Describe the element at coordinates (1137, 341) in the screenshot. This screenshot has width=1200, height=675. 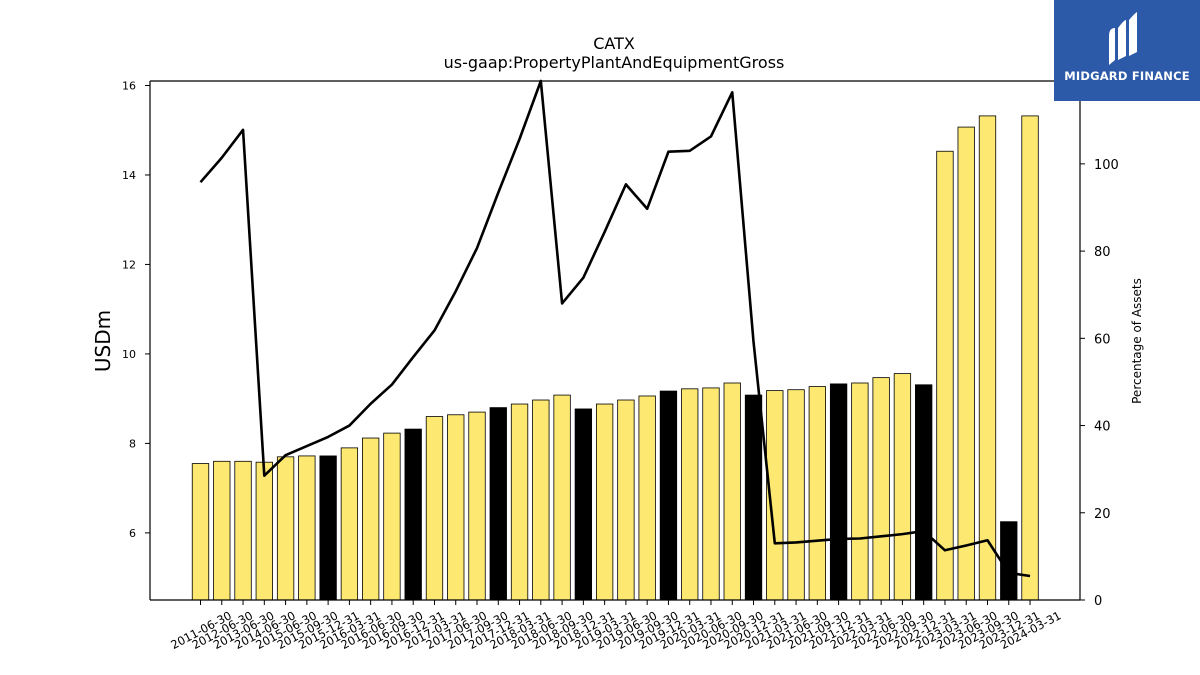
I see `y2-axis-label: Percentage of Assets` at that location.